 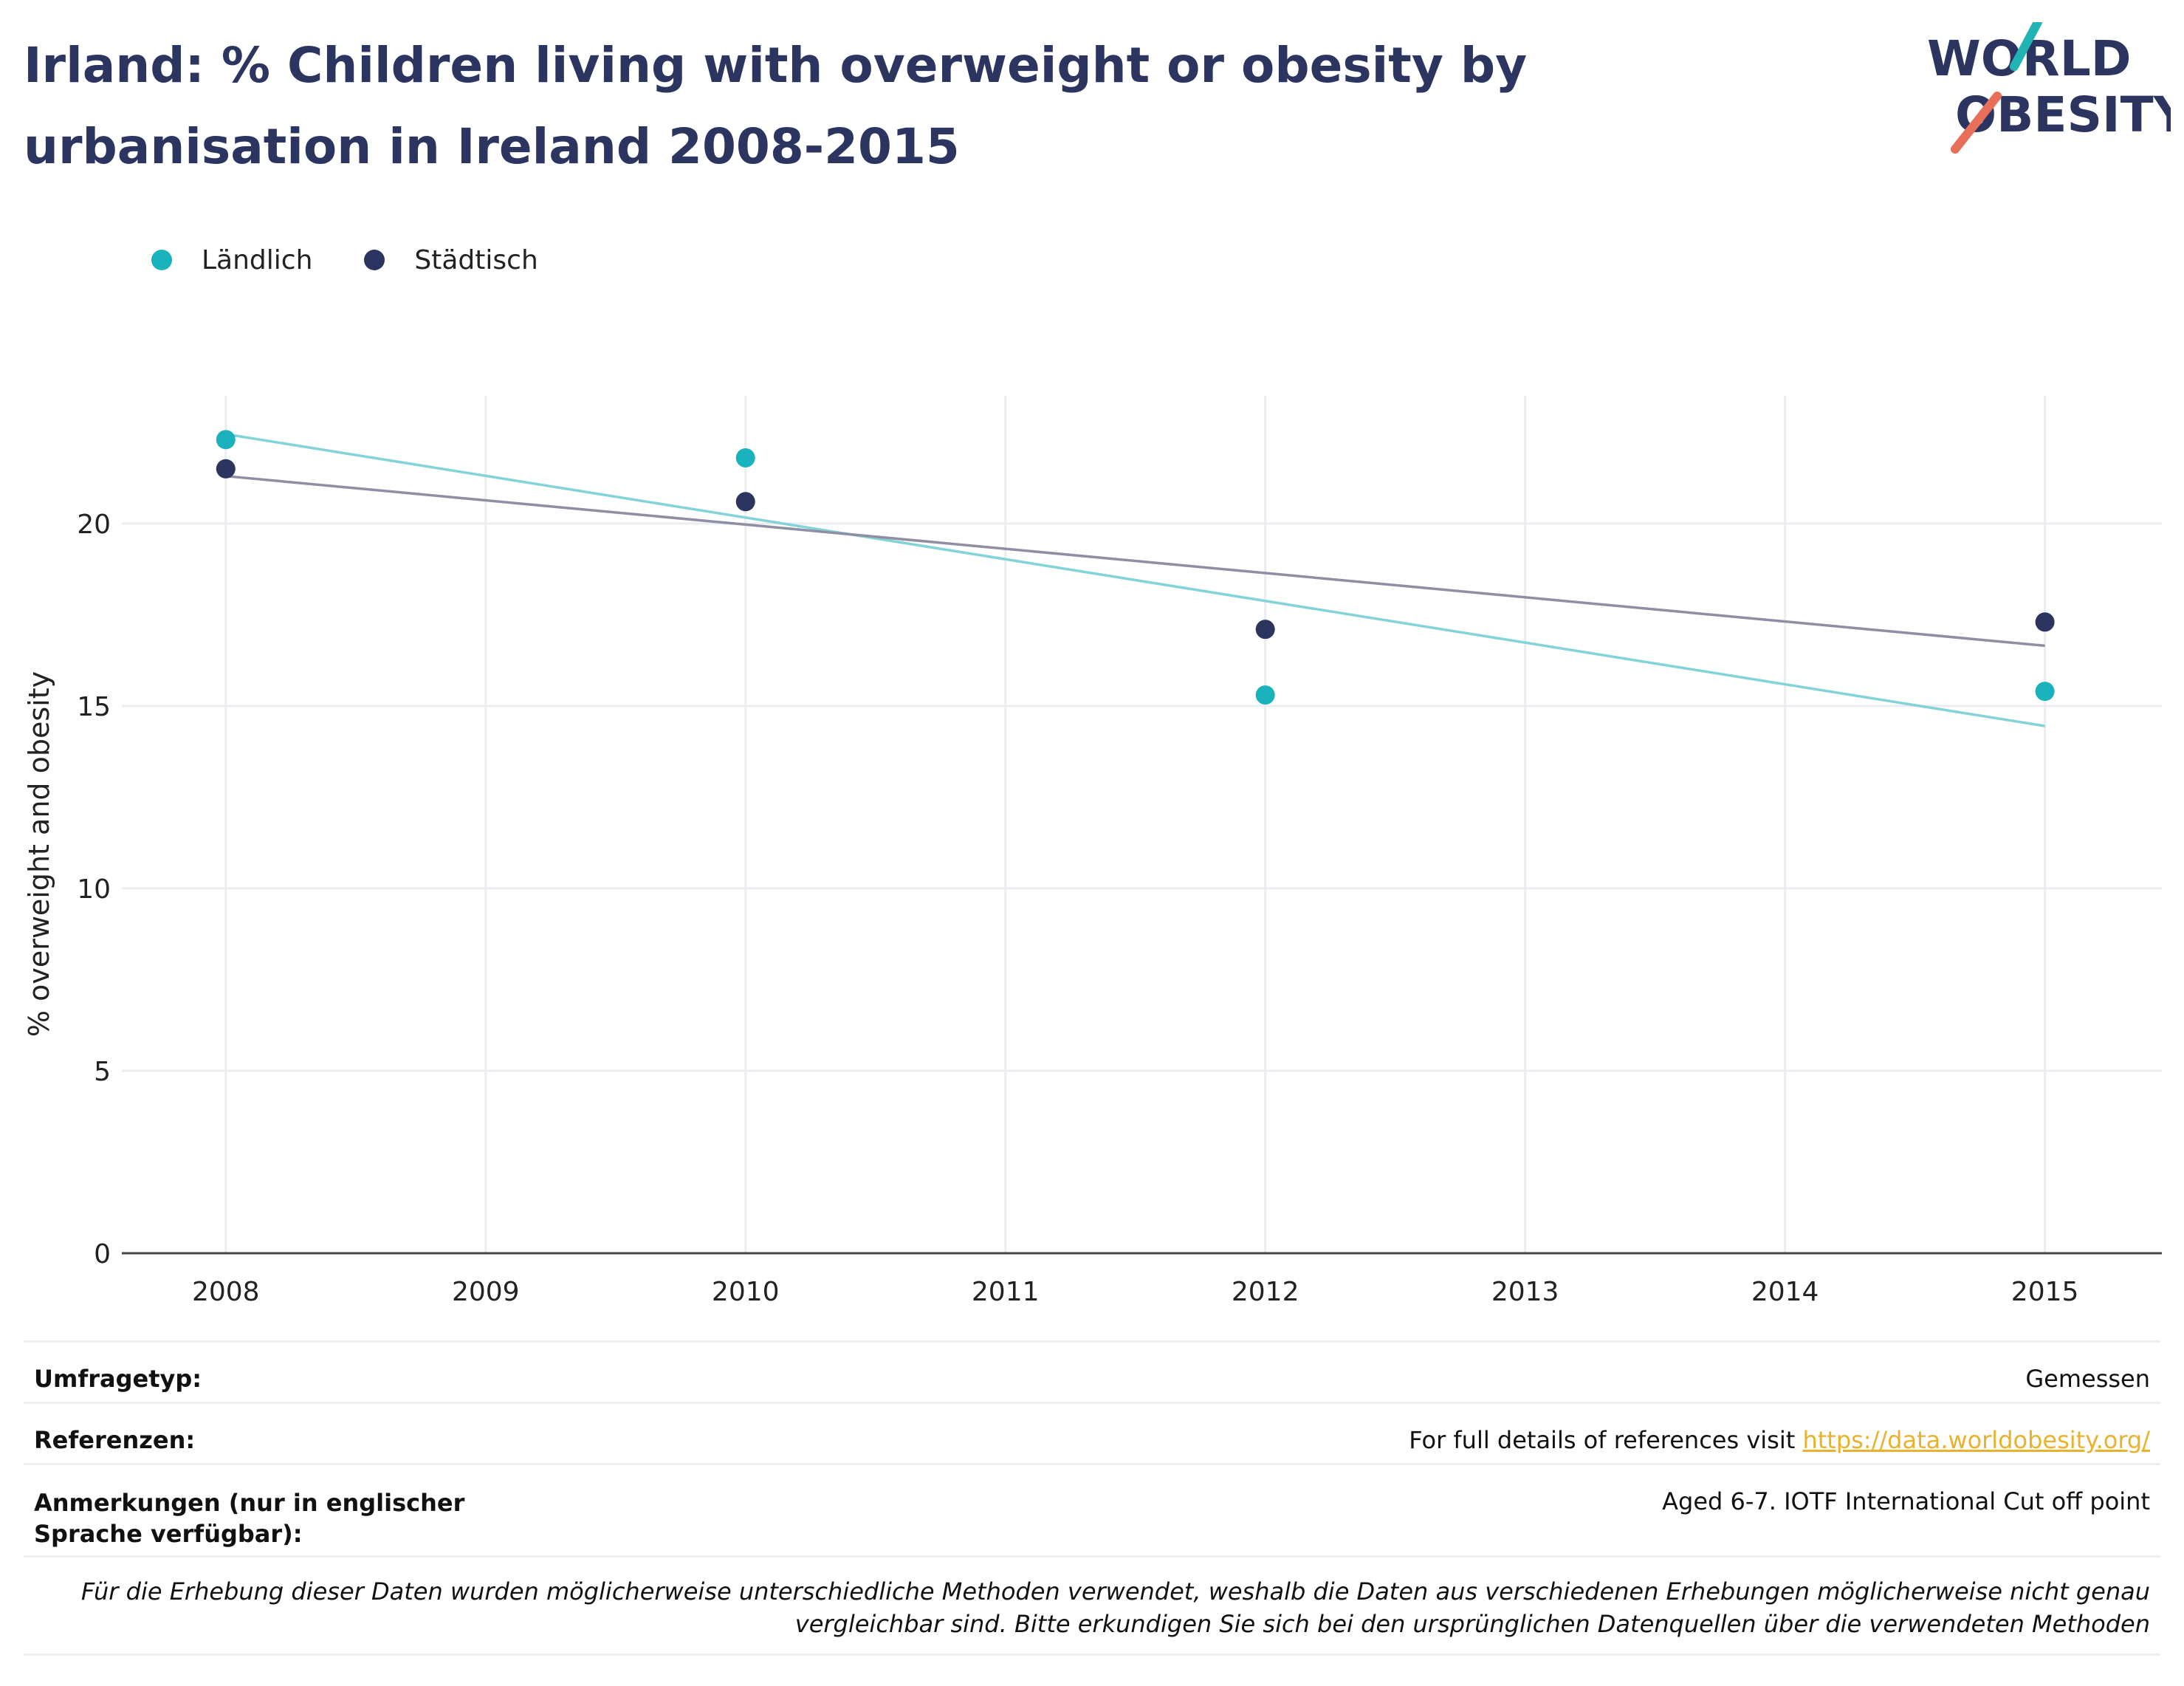 What do you see at coordinates (103, 1254) in the screenshot?
I see `y-tick-label-0: 0` at bounding box center [103, 1254].